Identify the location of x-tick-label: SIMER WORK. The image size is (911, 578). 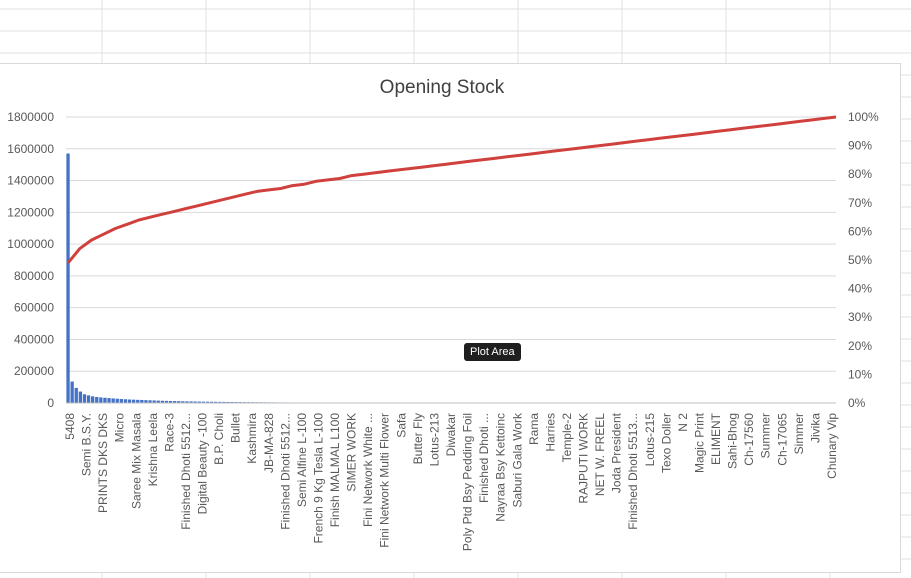
(352, 452).